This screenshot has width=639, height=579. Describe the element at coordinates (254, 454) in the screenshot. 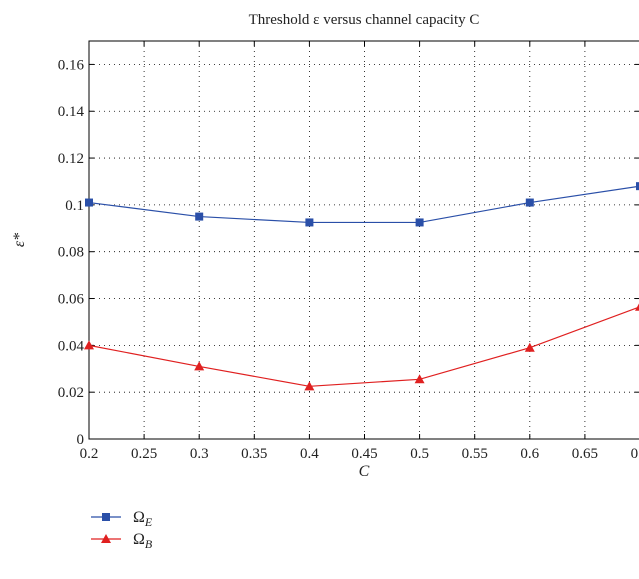

I see `x-tick-label: 0.35` at that location.